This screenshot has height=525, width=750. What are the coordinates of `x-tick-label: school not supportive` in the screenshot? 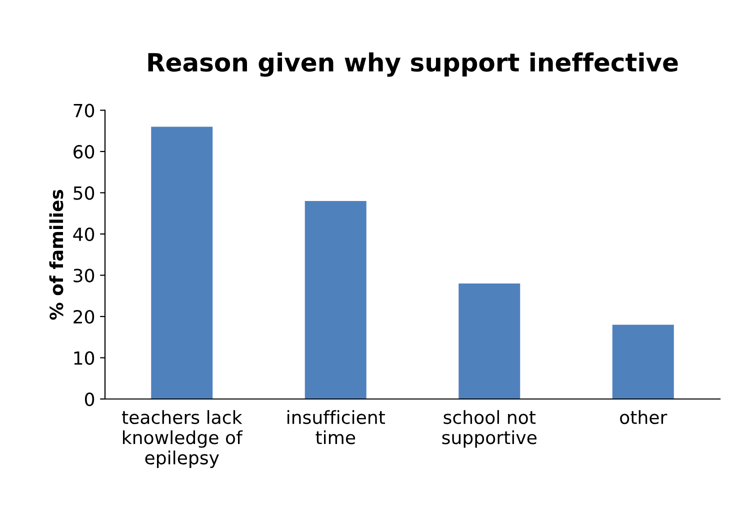 It's located at (489, 429).